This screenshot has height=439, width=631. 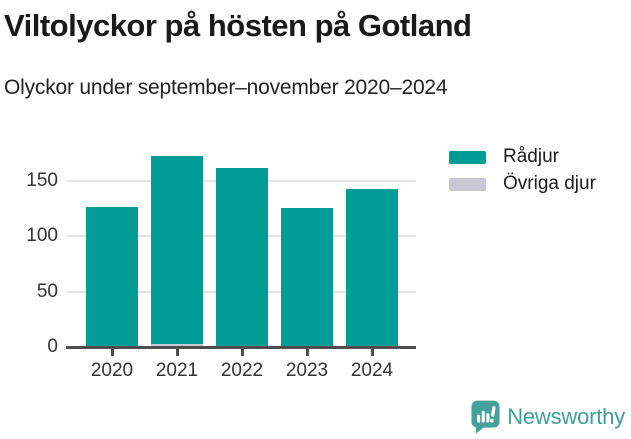 I want to click on x-tick-label-2023: 2023, so click(x=307, y=370).